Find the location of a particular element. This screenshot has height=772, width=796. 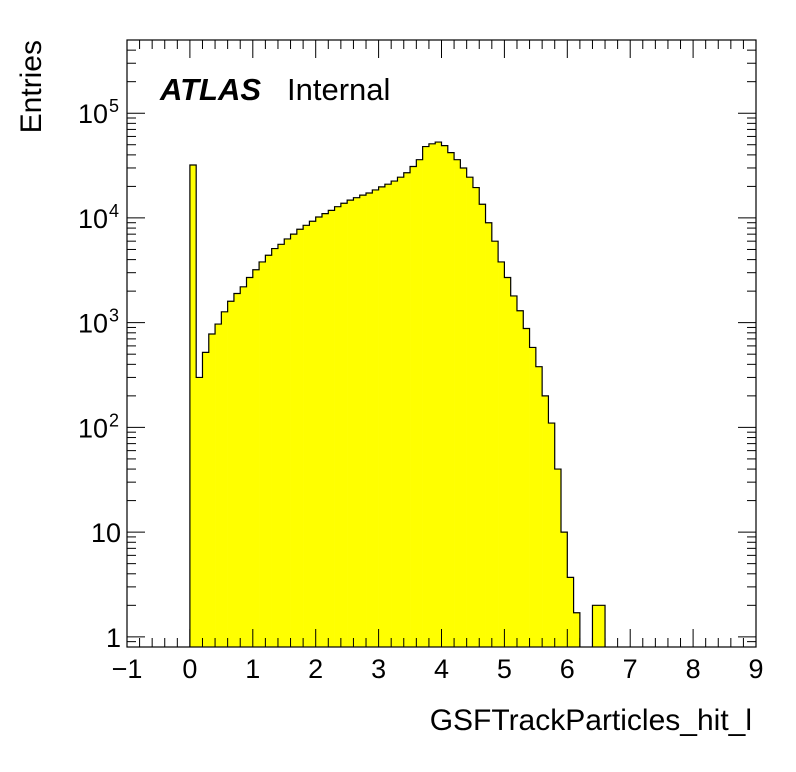

y-tick-label-exponent: 2 is located at coordinates (114, 420).